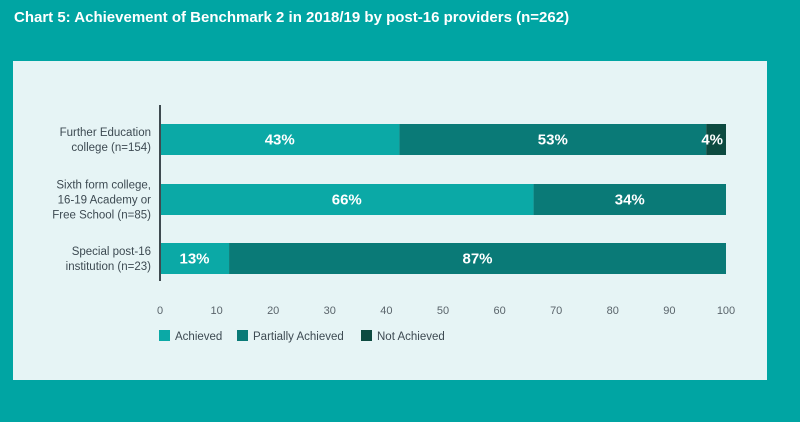 The image size is (800, 422). I want to click on legend-swatch-partially-achieved, so click(242, 335).